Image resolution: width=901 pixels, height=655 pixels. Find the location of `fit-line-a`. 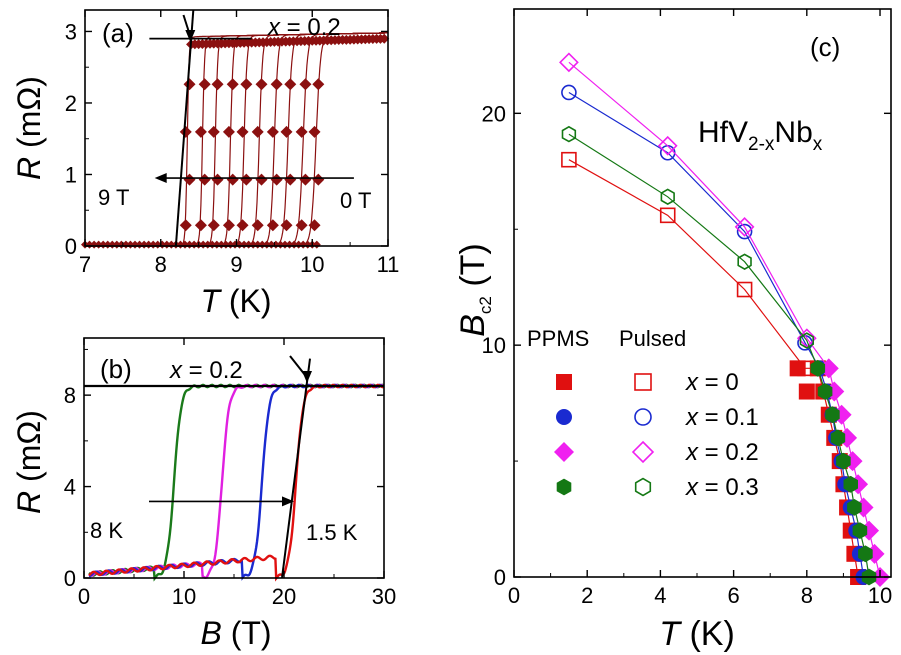

fit-line-a is located at coordinates (184, 128).